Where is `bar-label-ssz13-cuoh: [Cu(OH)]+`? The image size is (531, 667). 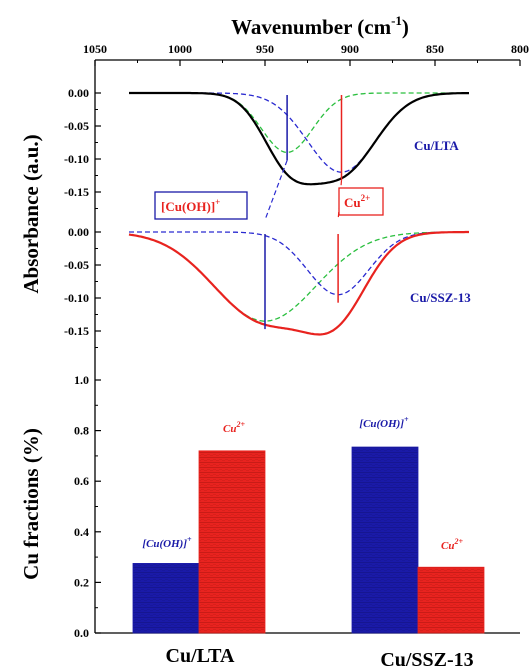
bar-label-ssz13-cuoh: [Cu(OH)]+ is located at coordinates (384, 422).